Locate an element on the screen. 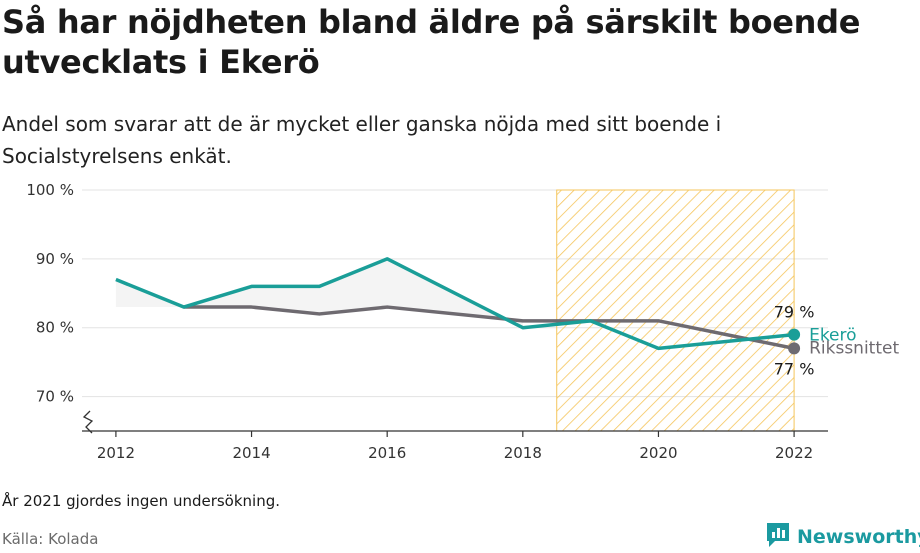 The image size is (920, 553). x-tick-label: 2020 is located at coordinates (658, 453).